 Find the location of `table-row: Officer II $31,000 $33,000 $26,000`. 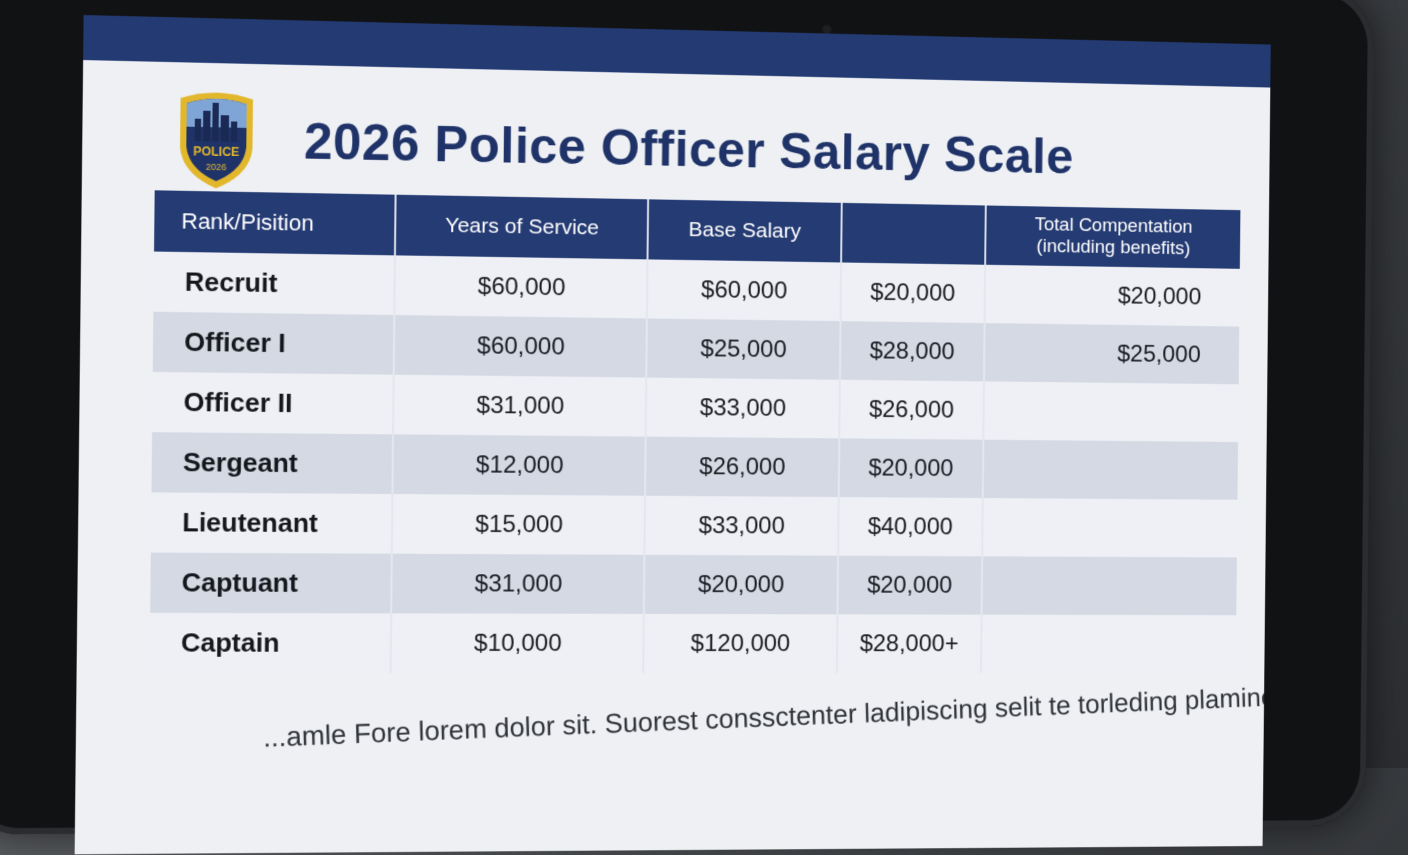

table-row: Officer II $31,000 $33,000 $26,000 is located at coordinates (695, 407).